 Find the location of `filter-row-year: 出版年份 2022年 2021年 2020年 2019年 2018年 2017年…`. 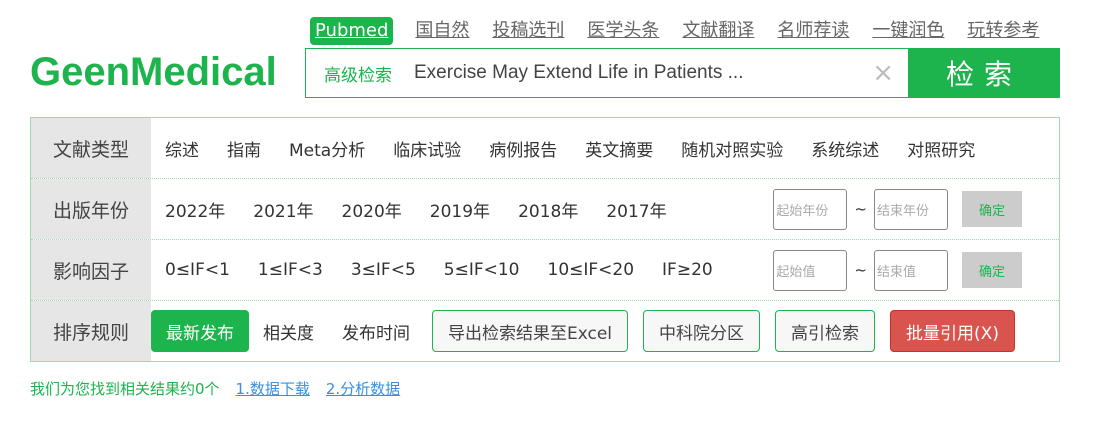

filter-row-year: 出版年份 2022年 2021年 2020年 2019年 2018年 2017年… is located at coordinates (545, 208).